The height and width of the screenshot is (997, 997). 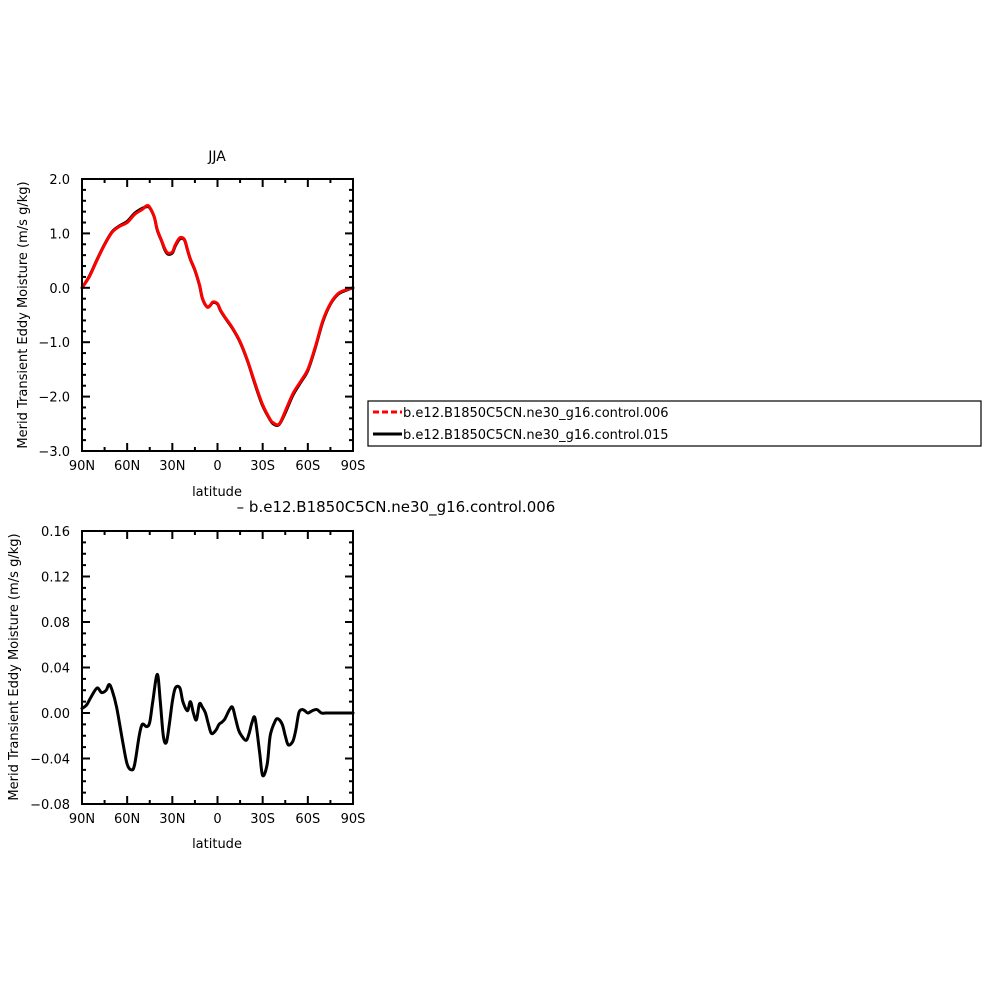 What do you see at coordinates (54, 398) in the screenshot?
I see `y-tick-label: −2.0` at bounding box center [54, 398].